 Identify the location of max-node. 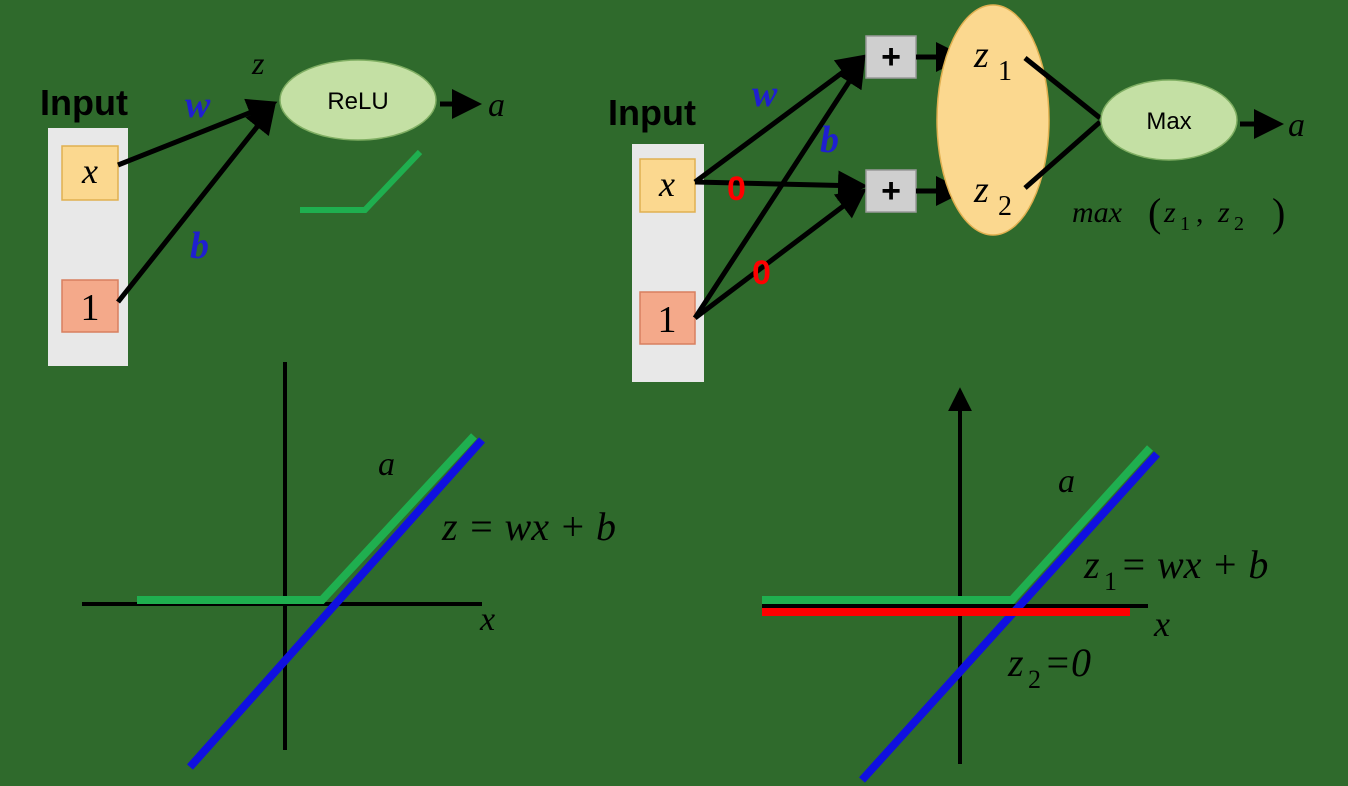
(1169, 120).